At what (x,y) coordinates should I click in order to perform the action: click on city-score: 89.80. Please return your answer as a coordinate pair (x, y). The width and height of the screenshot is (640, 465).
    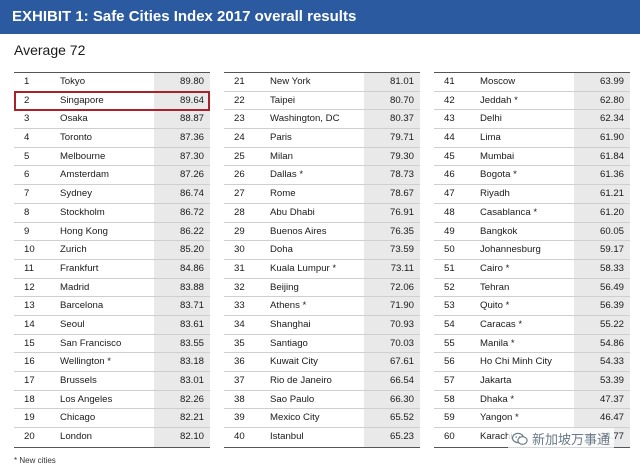
    Looking at the image, I should click on (182, 82).